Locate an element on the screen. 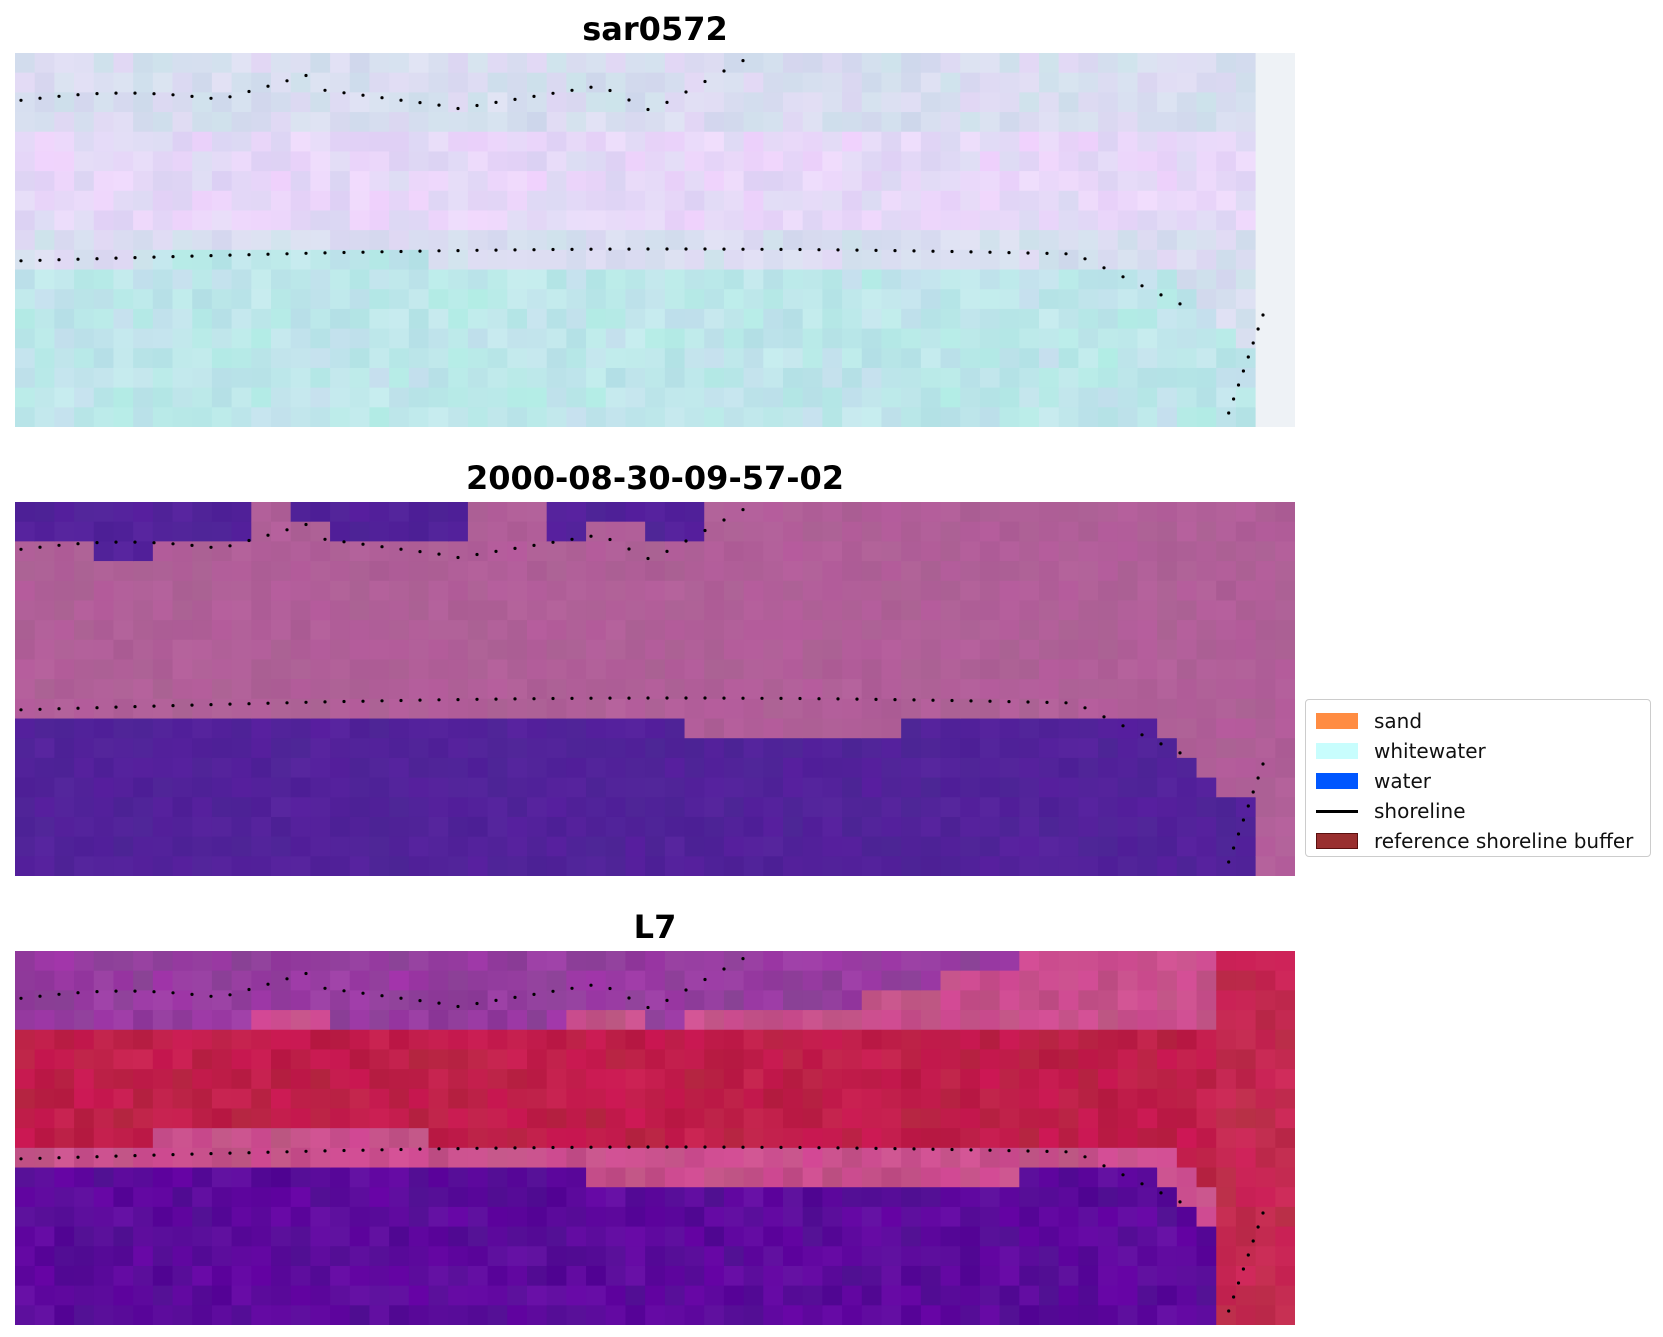 This screenshot has width=1663, height=1337. water-swatch is located at coordinates (1337, 781).